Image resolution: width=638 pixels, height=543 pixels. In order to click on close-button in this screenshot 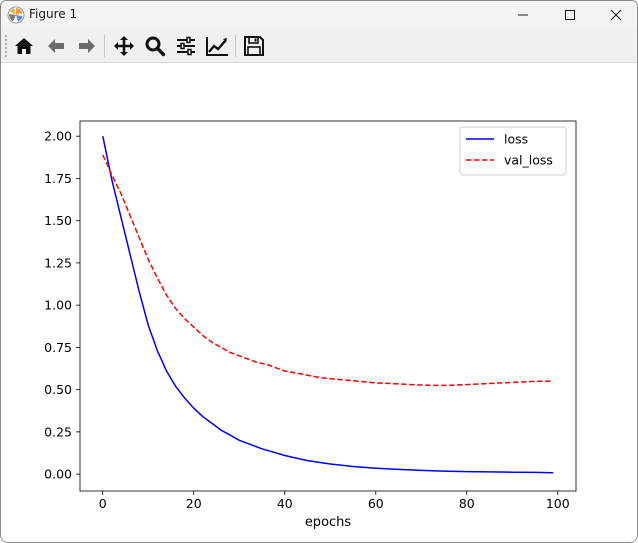, I will do `click(615, 15)`.